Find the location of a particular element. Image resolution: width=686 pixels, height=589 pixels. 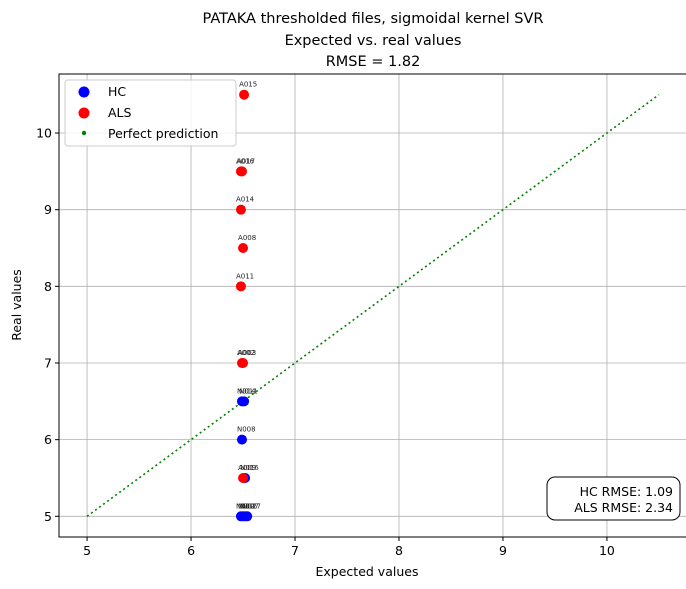

point-label-hc: N014 is located at coordinates (246, 391).